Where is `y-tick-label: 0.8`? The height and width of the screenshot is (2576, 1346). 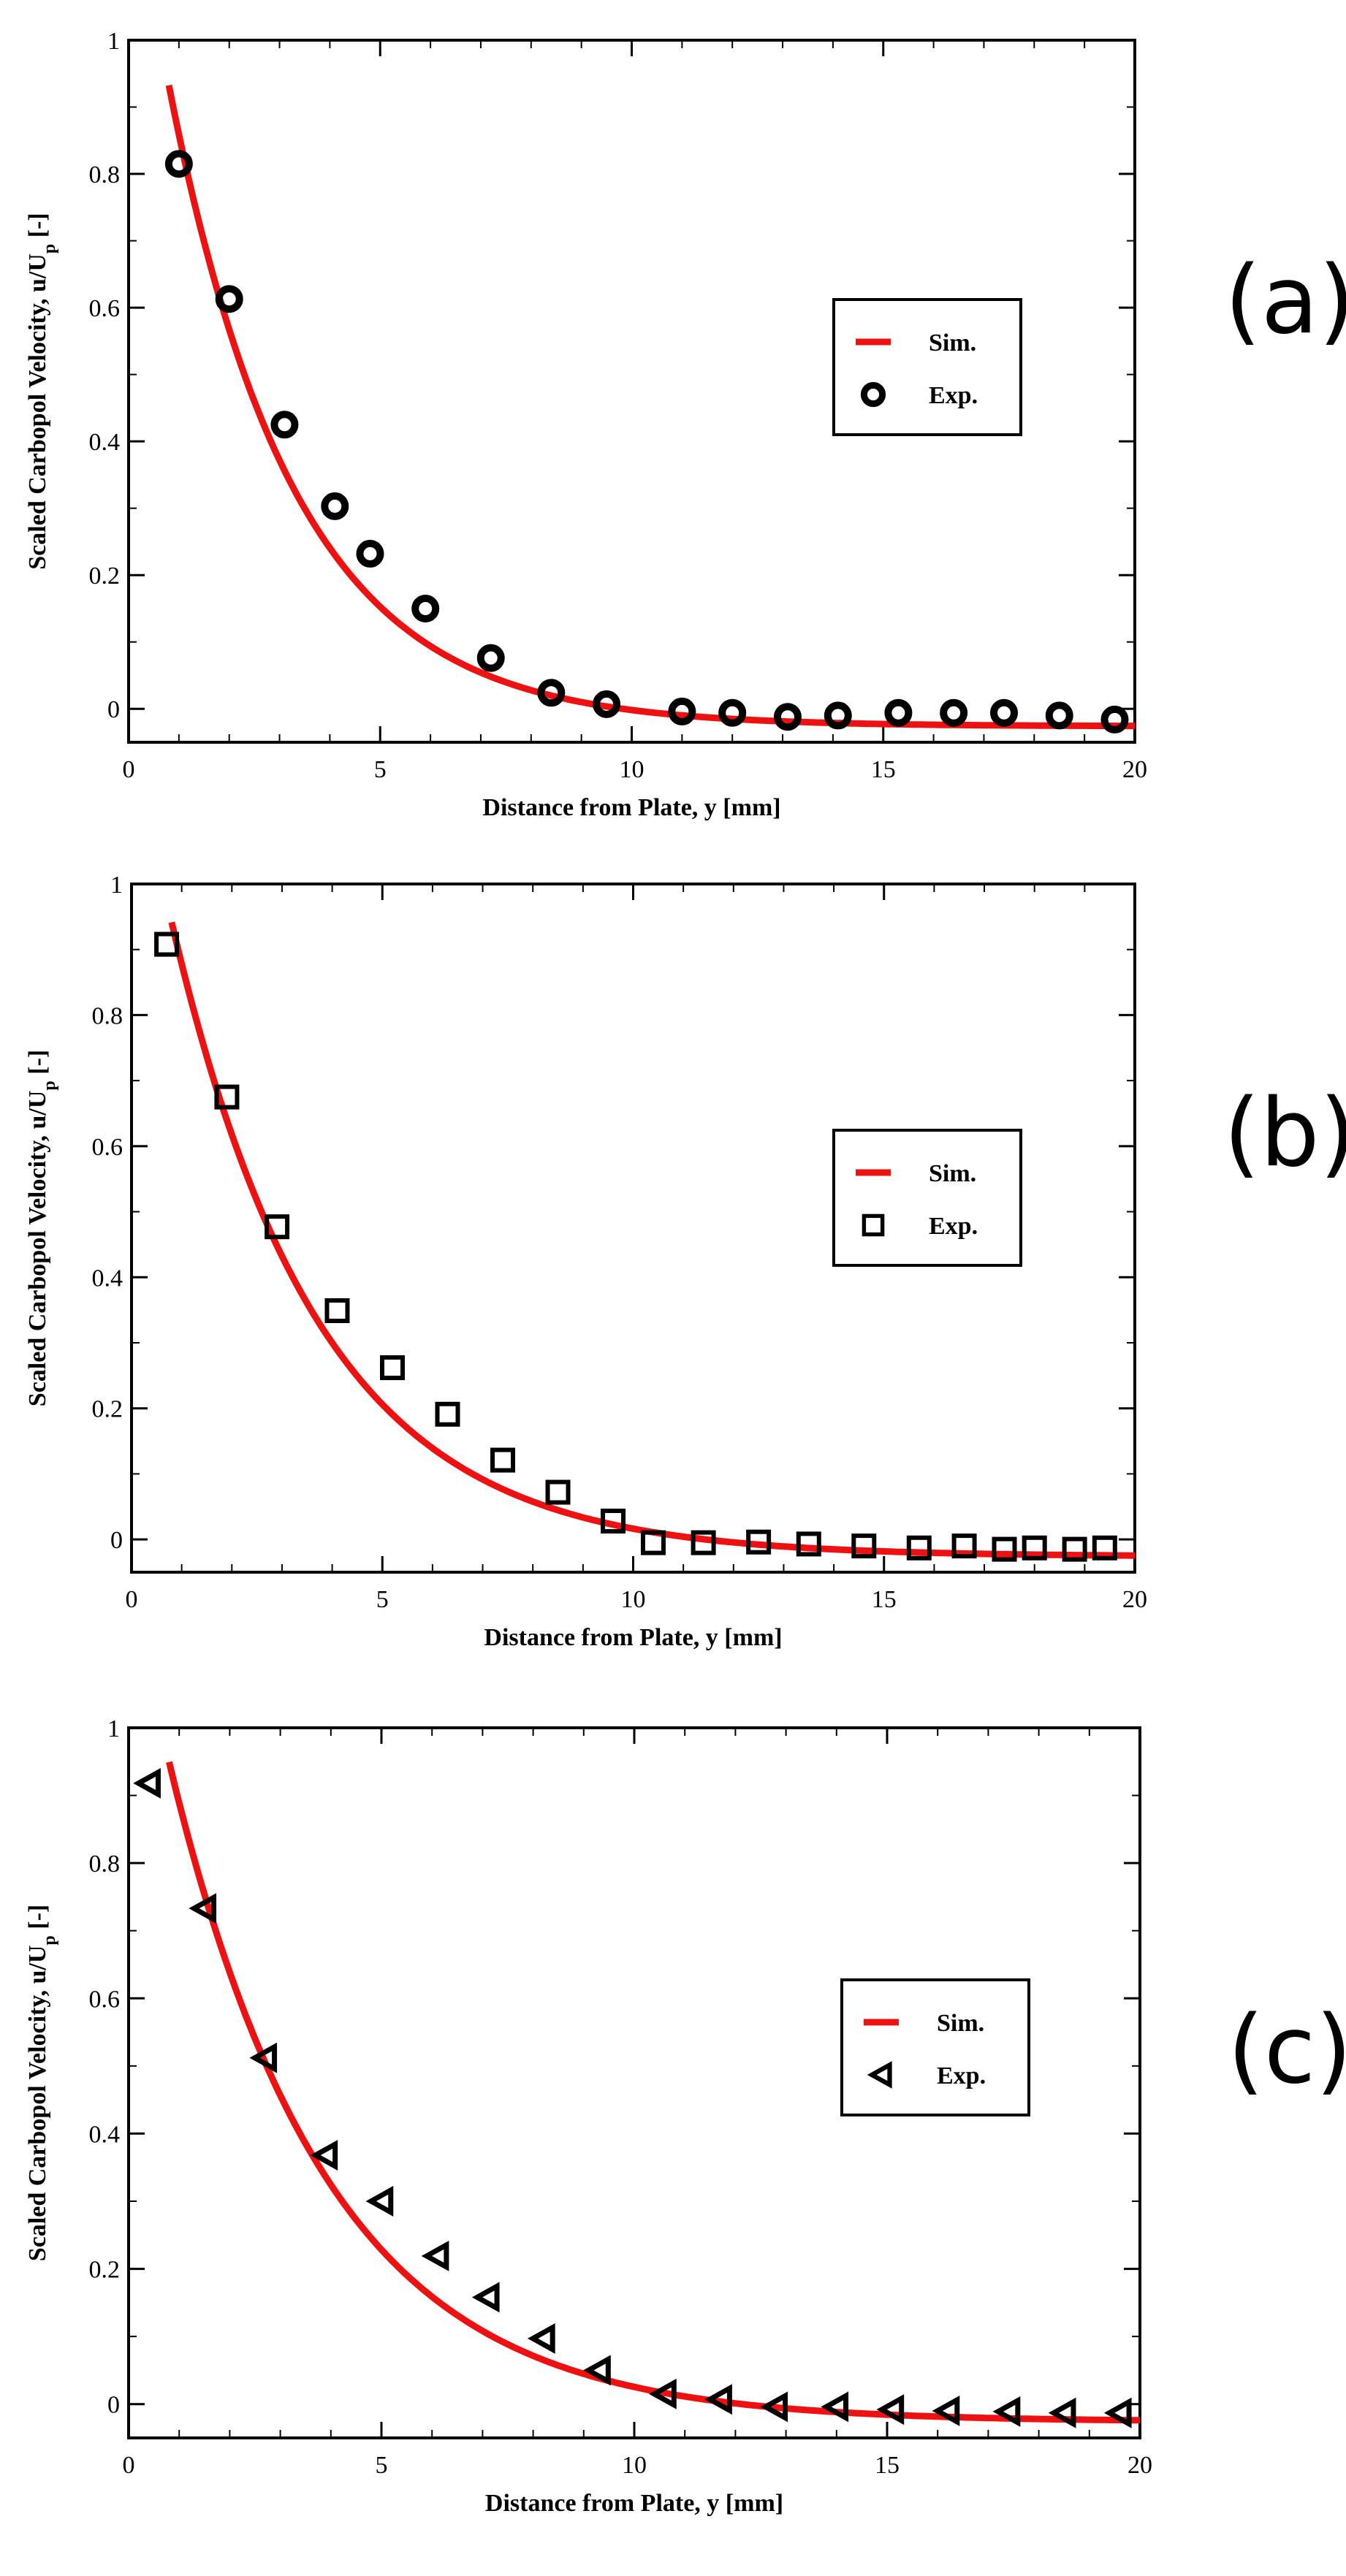
y-tick-label: 0.8 is located at coordinates (108, 1016).